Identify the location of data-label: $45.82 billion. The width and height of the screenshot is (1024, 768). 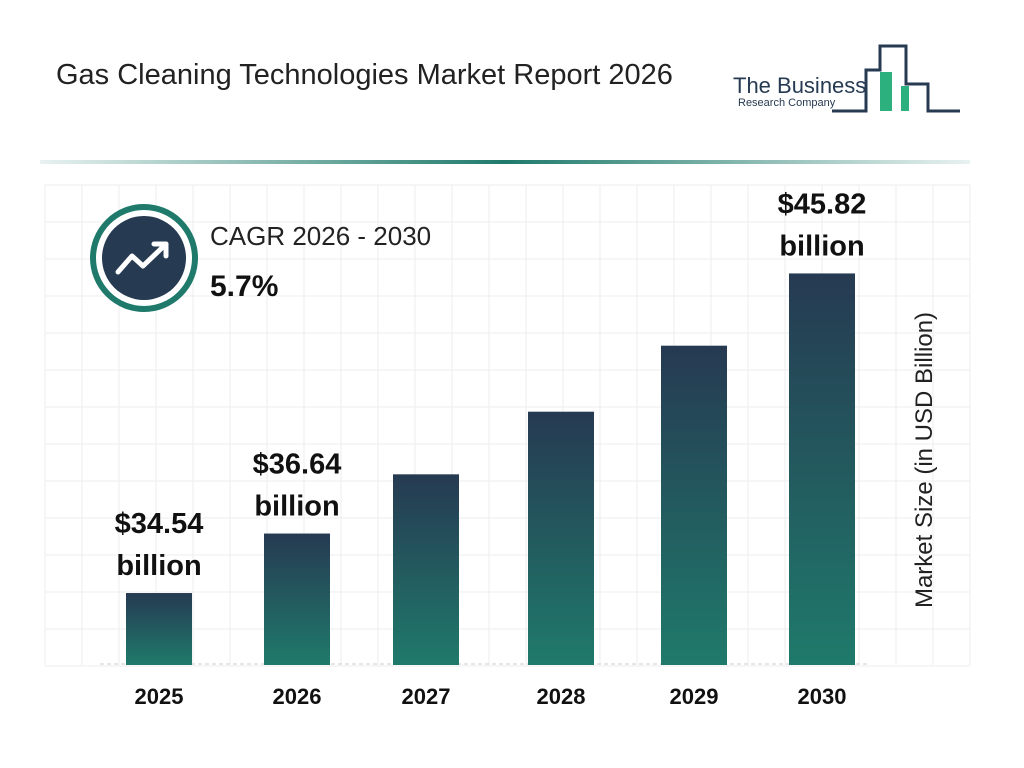
(822, 225).